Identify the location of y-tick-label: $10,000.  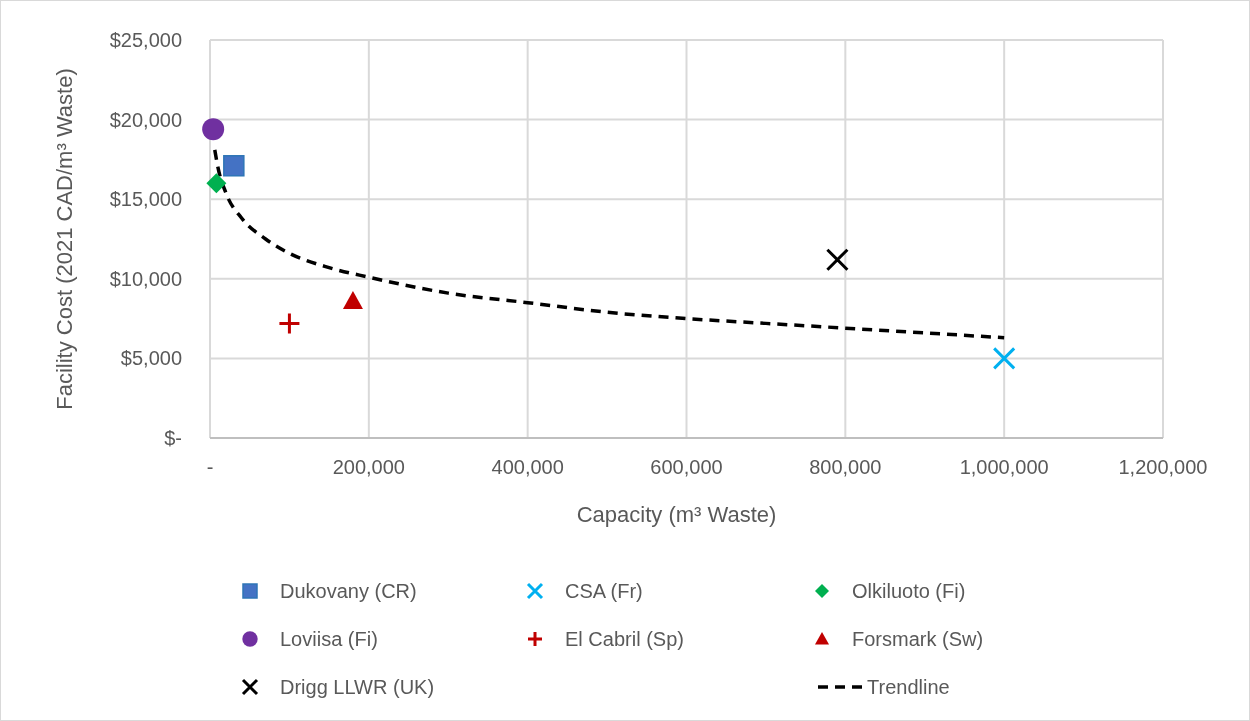
(145, 278).